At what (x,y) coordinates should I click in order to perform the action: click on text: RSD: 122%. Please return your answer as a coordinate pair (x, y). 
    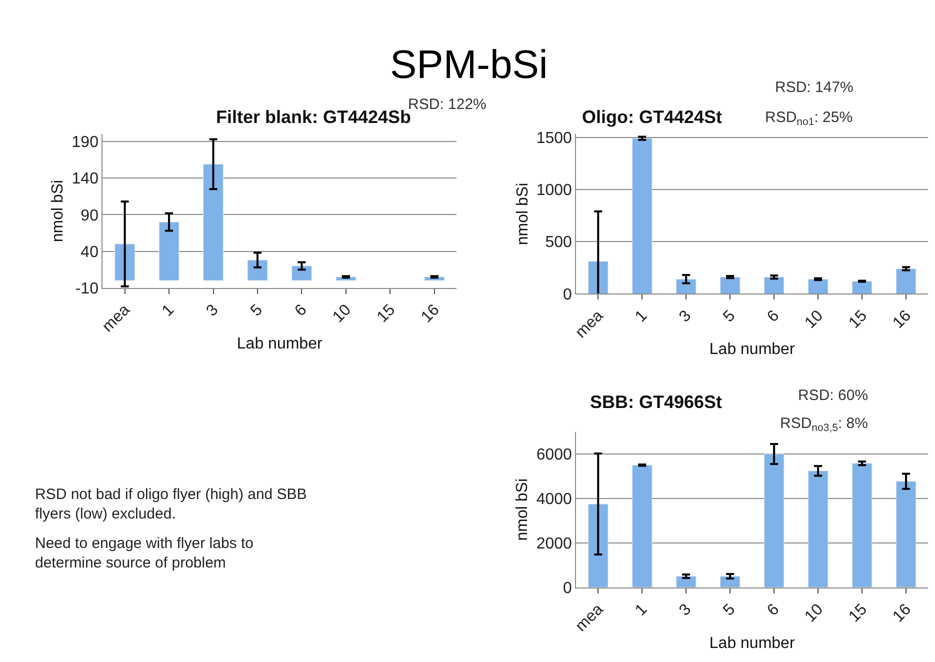
    Looking at the image, I should click on (447, 104).